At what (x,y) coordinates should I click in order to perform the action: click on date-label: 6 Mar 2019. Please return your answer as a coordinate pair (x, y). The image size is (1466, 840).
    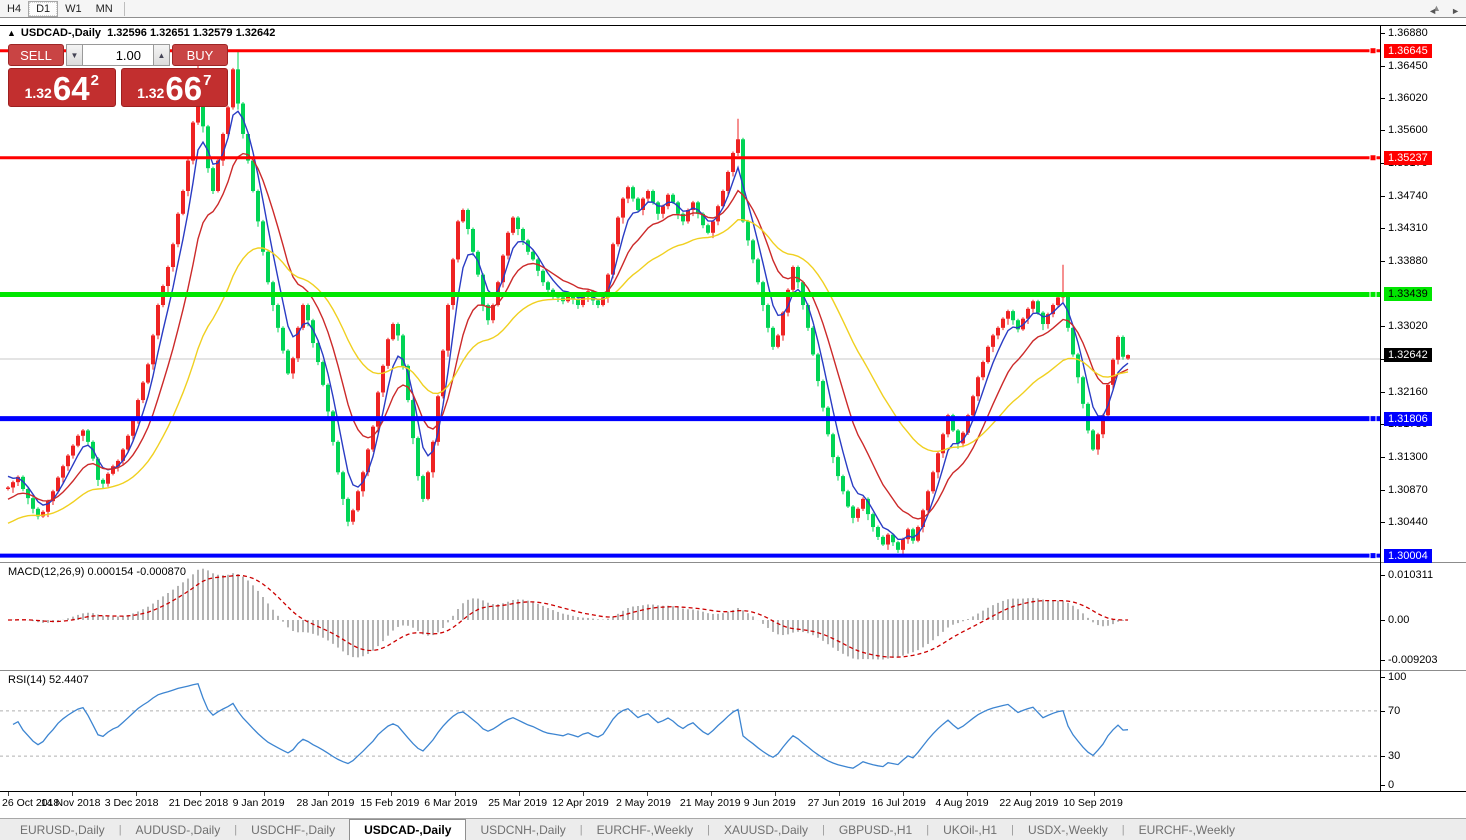
    Looking at the image, I should click on (451, 803).